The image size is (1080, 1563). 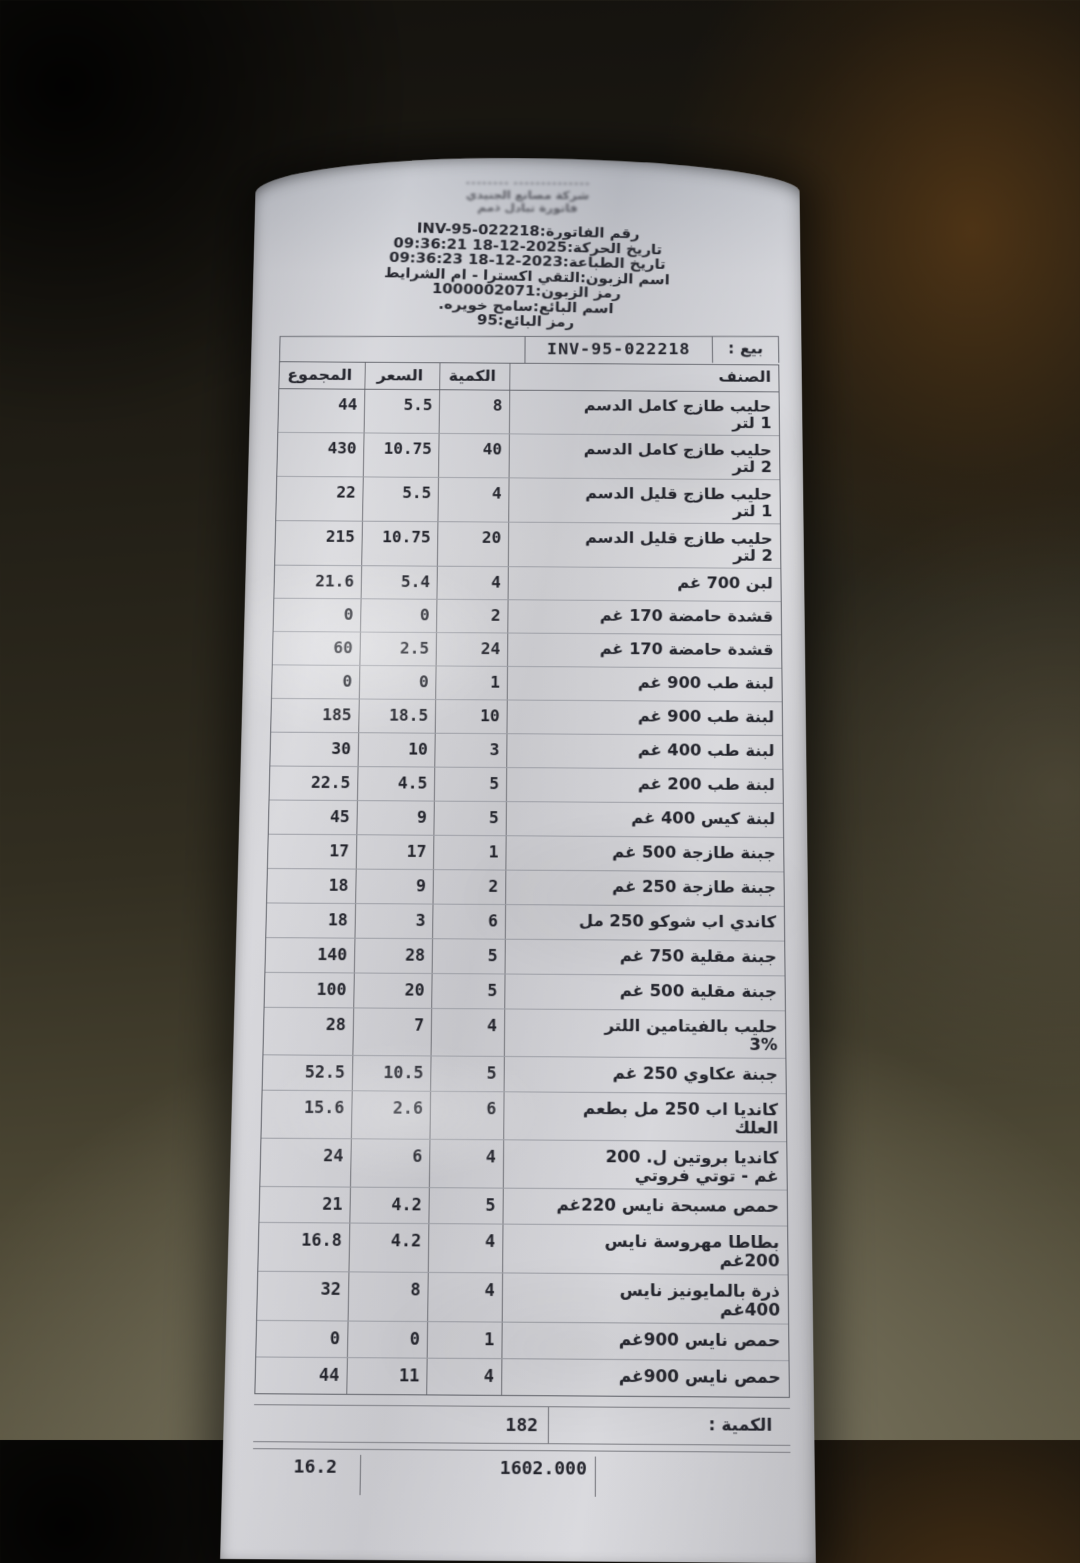 What do you see at coordinates (391, 1073) in the screenshot?
I see `item-price-cell: 10.5` at bounding box center [391, 1073].